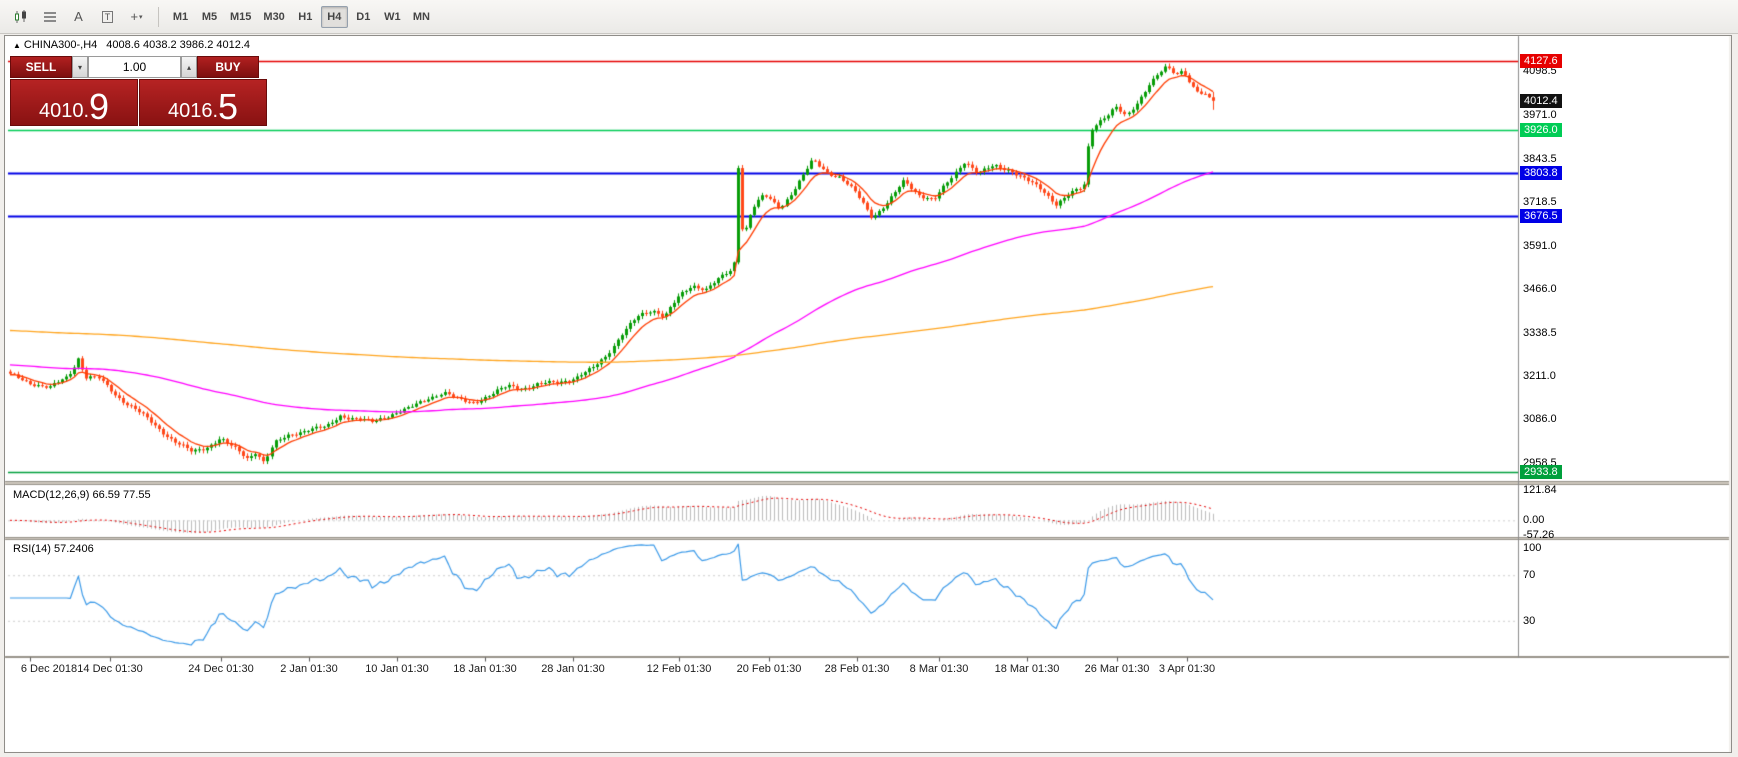 The image size is (1738, 757). Describe the element at coordinates (178, 45) in the screenshot. I see `ohlc-values: 4008.6 4038.2 3986.2 4012.4` at that location.